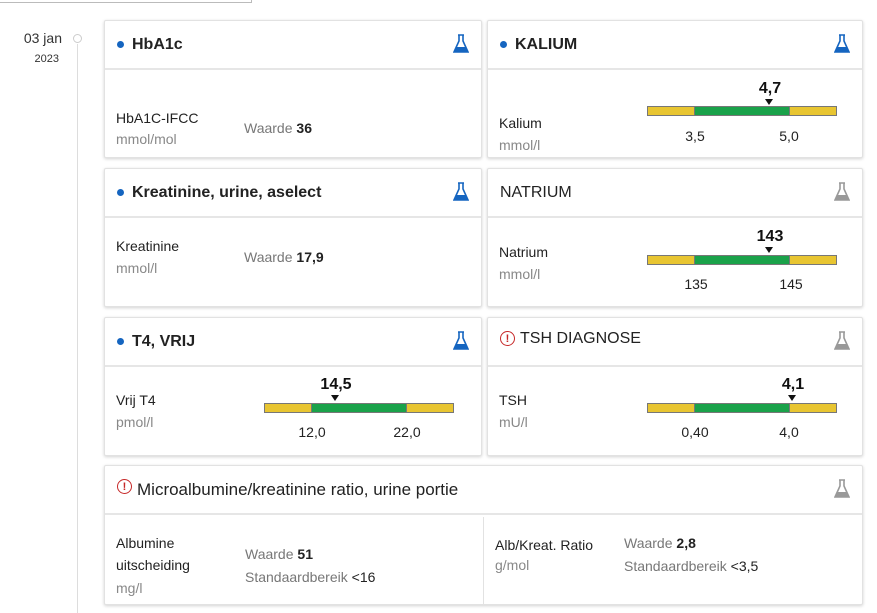  I want to click on test-name: Natrium, so click(524, 252).